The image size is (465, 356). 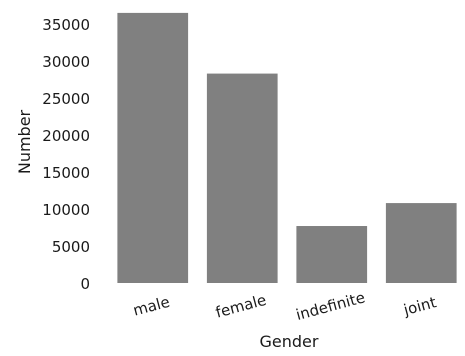 I want to click on y-tick-label: 10000, so click(x=66, y=210).